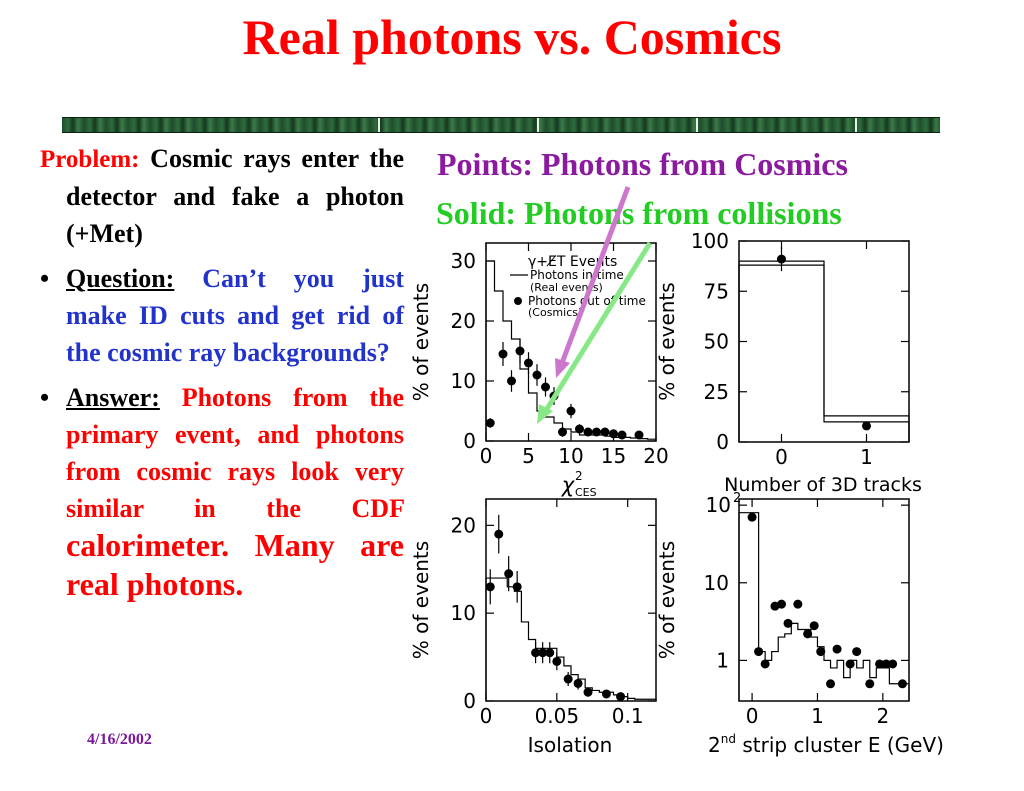 The image size is (1024, 791). What do you see at coordinates (613, 456) in the screenshot?
I see `x-tick-label: 15` at bounding box center [613, 456].